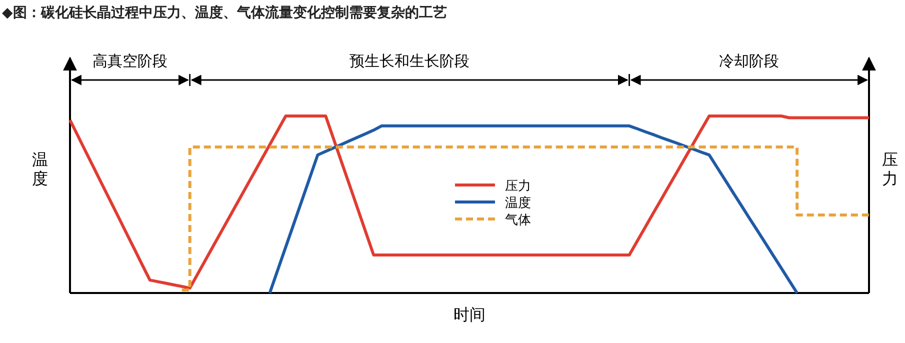 This screenshot has width=905, height=343. I want to click on legend-label: 温度, so click(518, 203).